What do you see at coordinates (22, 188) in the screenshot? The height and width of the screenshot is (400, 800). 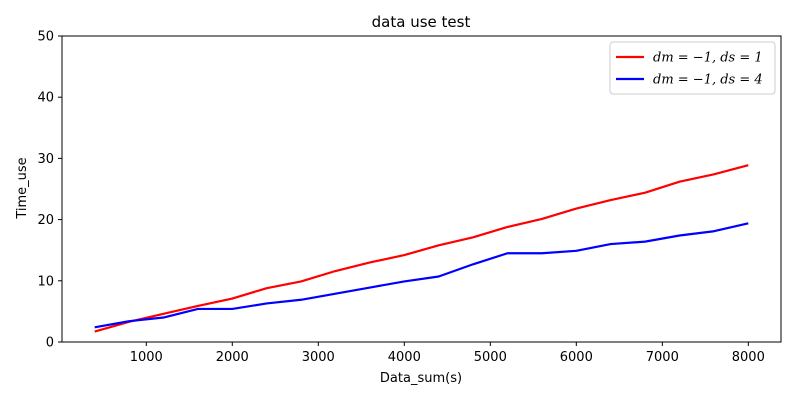 I see `y-axis-label: Time_use` at bounding box center [22, 188].